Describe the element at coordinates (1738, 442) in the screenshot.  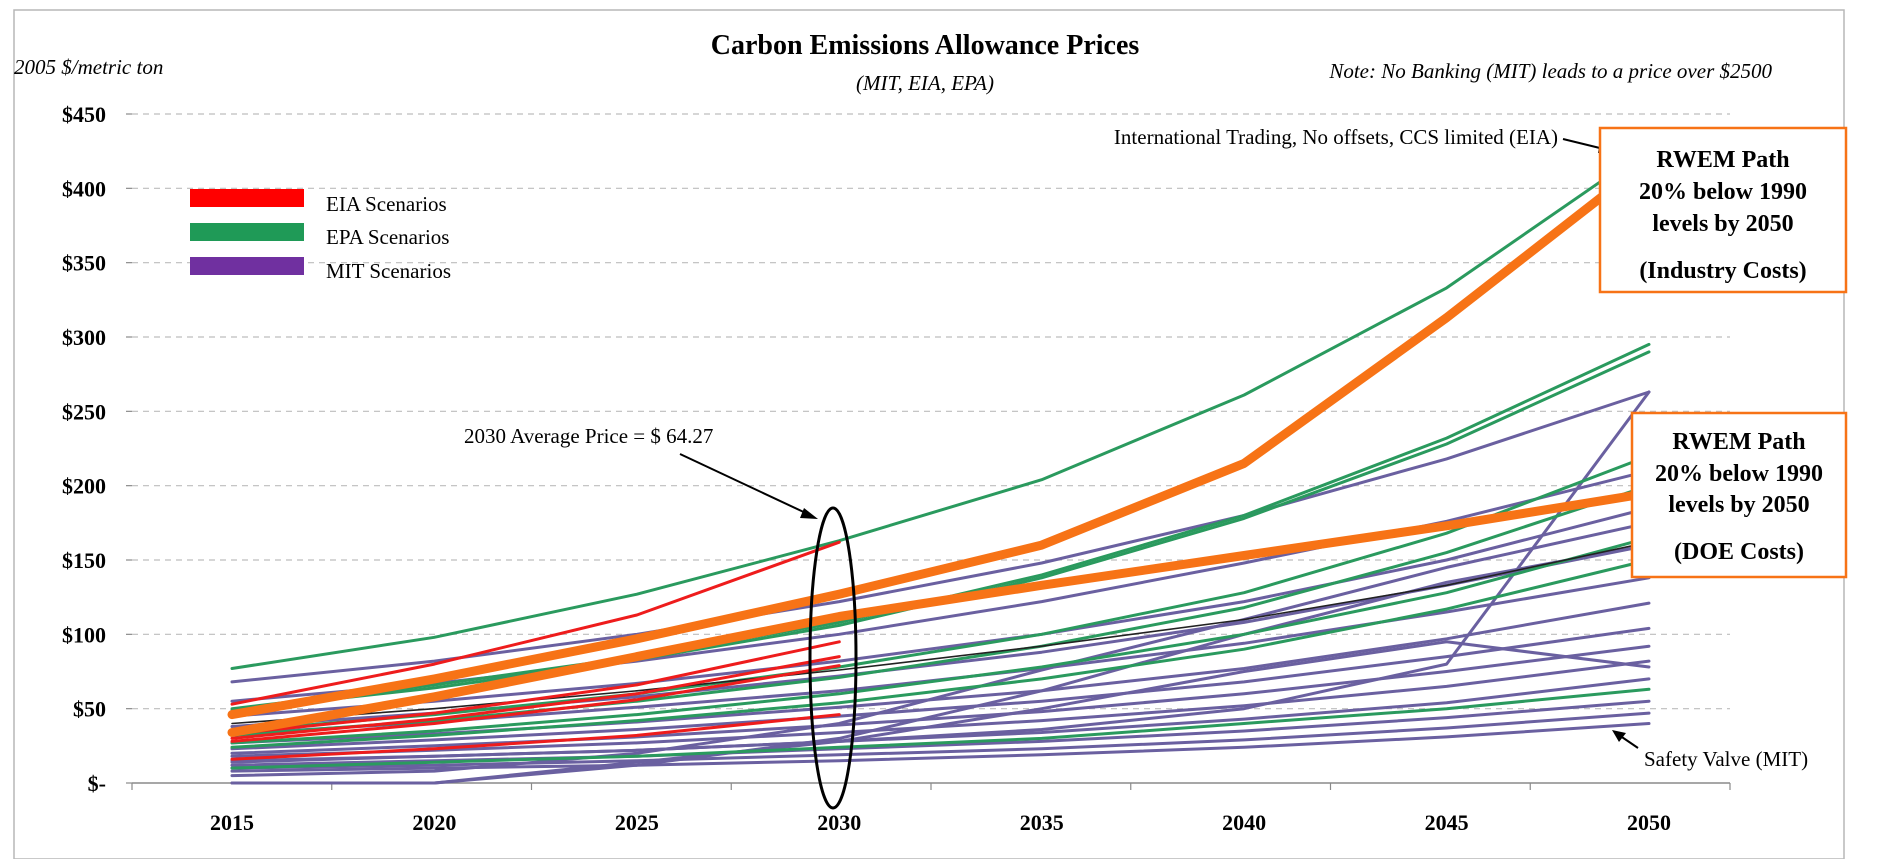
I see `rwem-doe-line-1: RWEM Path` at that location.